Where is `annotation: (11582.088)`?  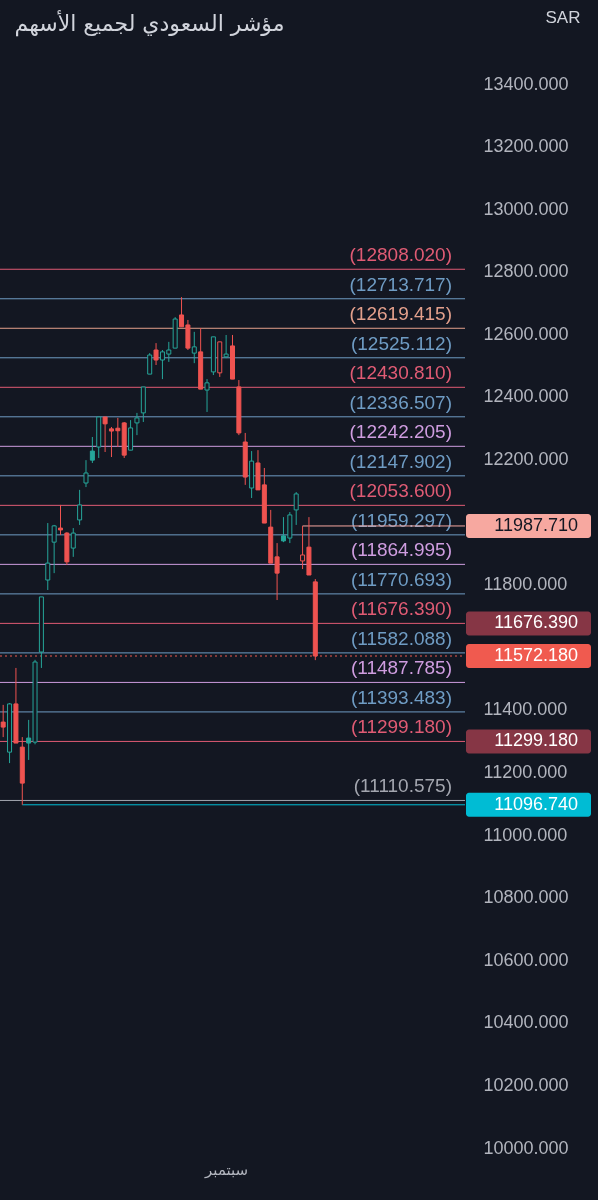
annotation: (11582.088) is located at coordinates (401, 638).